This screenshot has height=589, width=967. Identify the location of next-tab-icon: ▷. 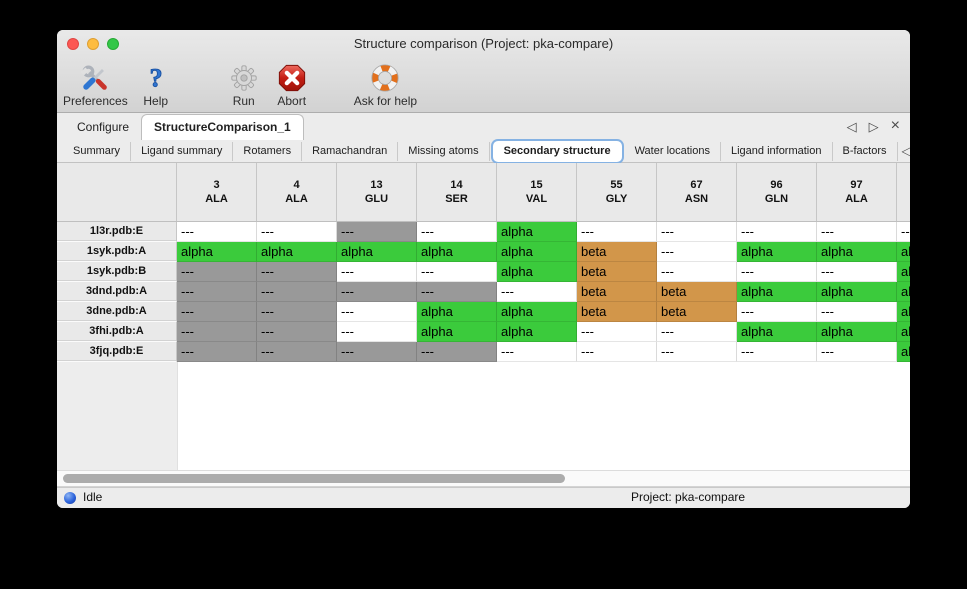
(873, 126).